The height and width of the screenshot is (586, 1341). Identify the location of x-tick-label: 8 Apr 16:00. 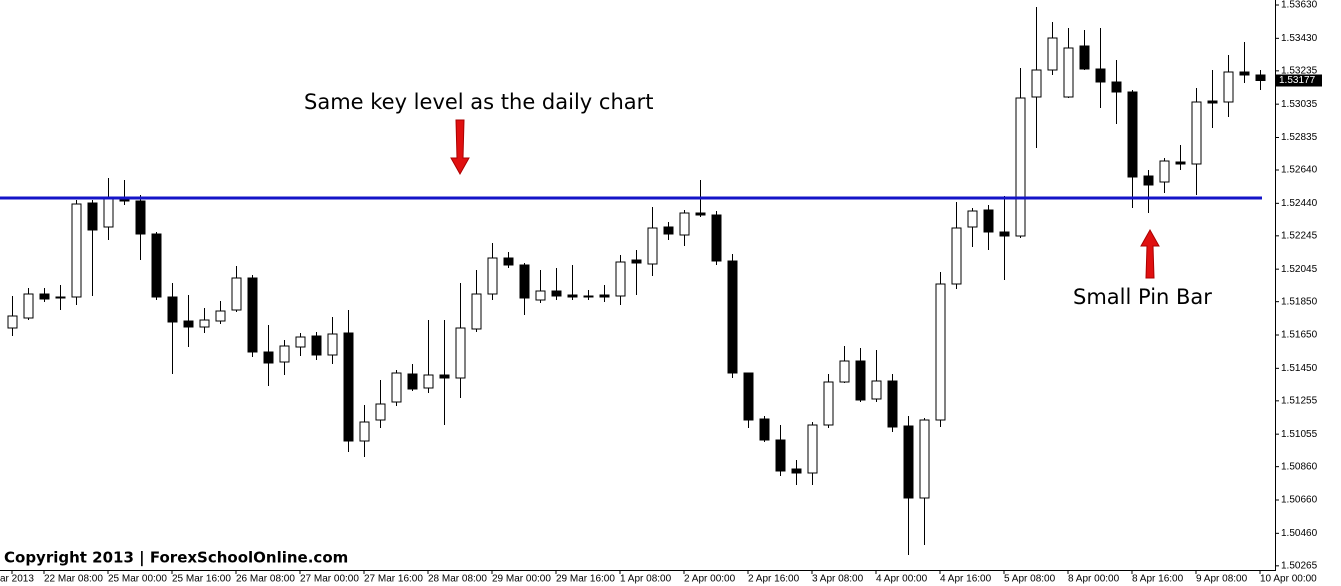
(1158, 579).